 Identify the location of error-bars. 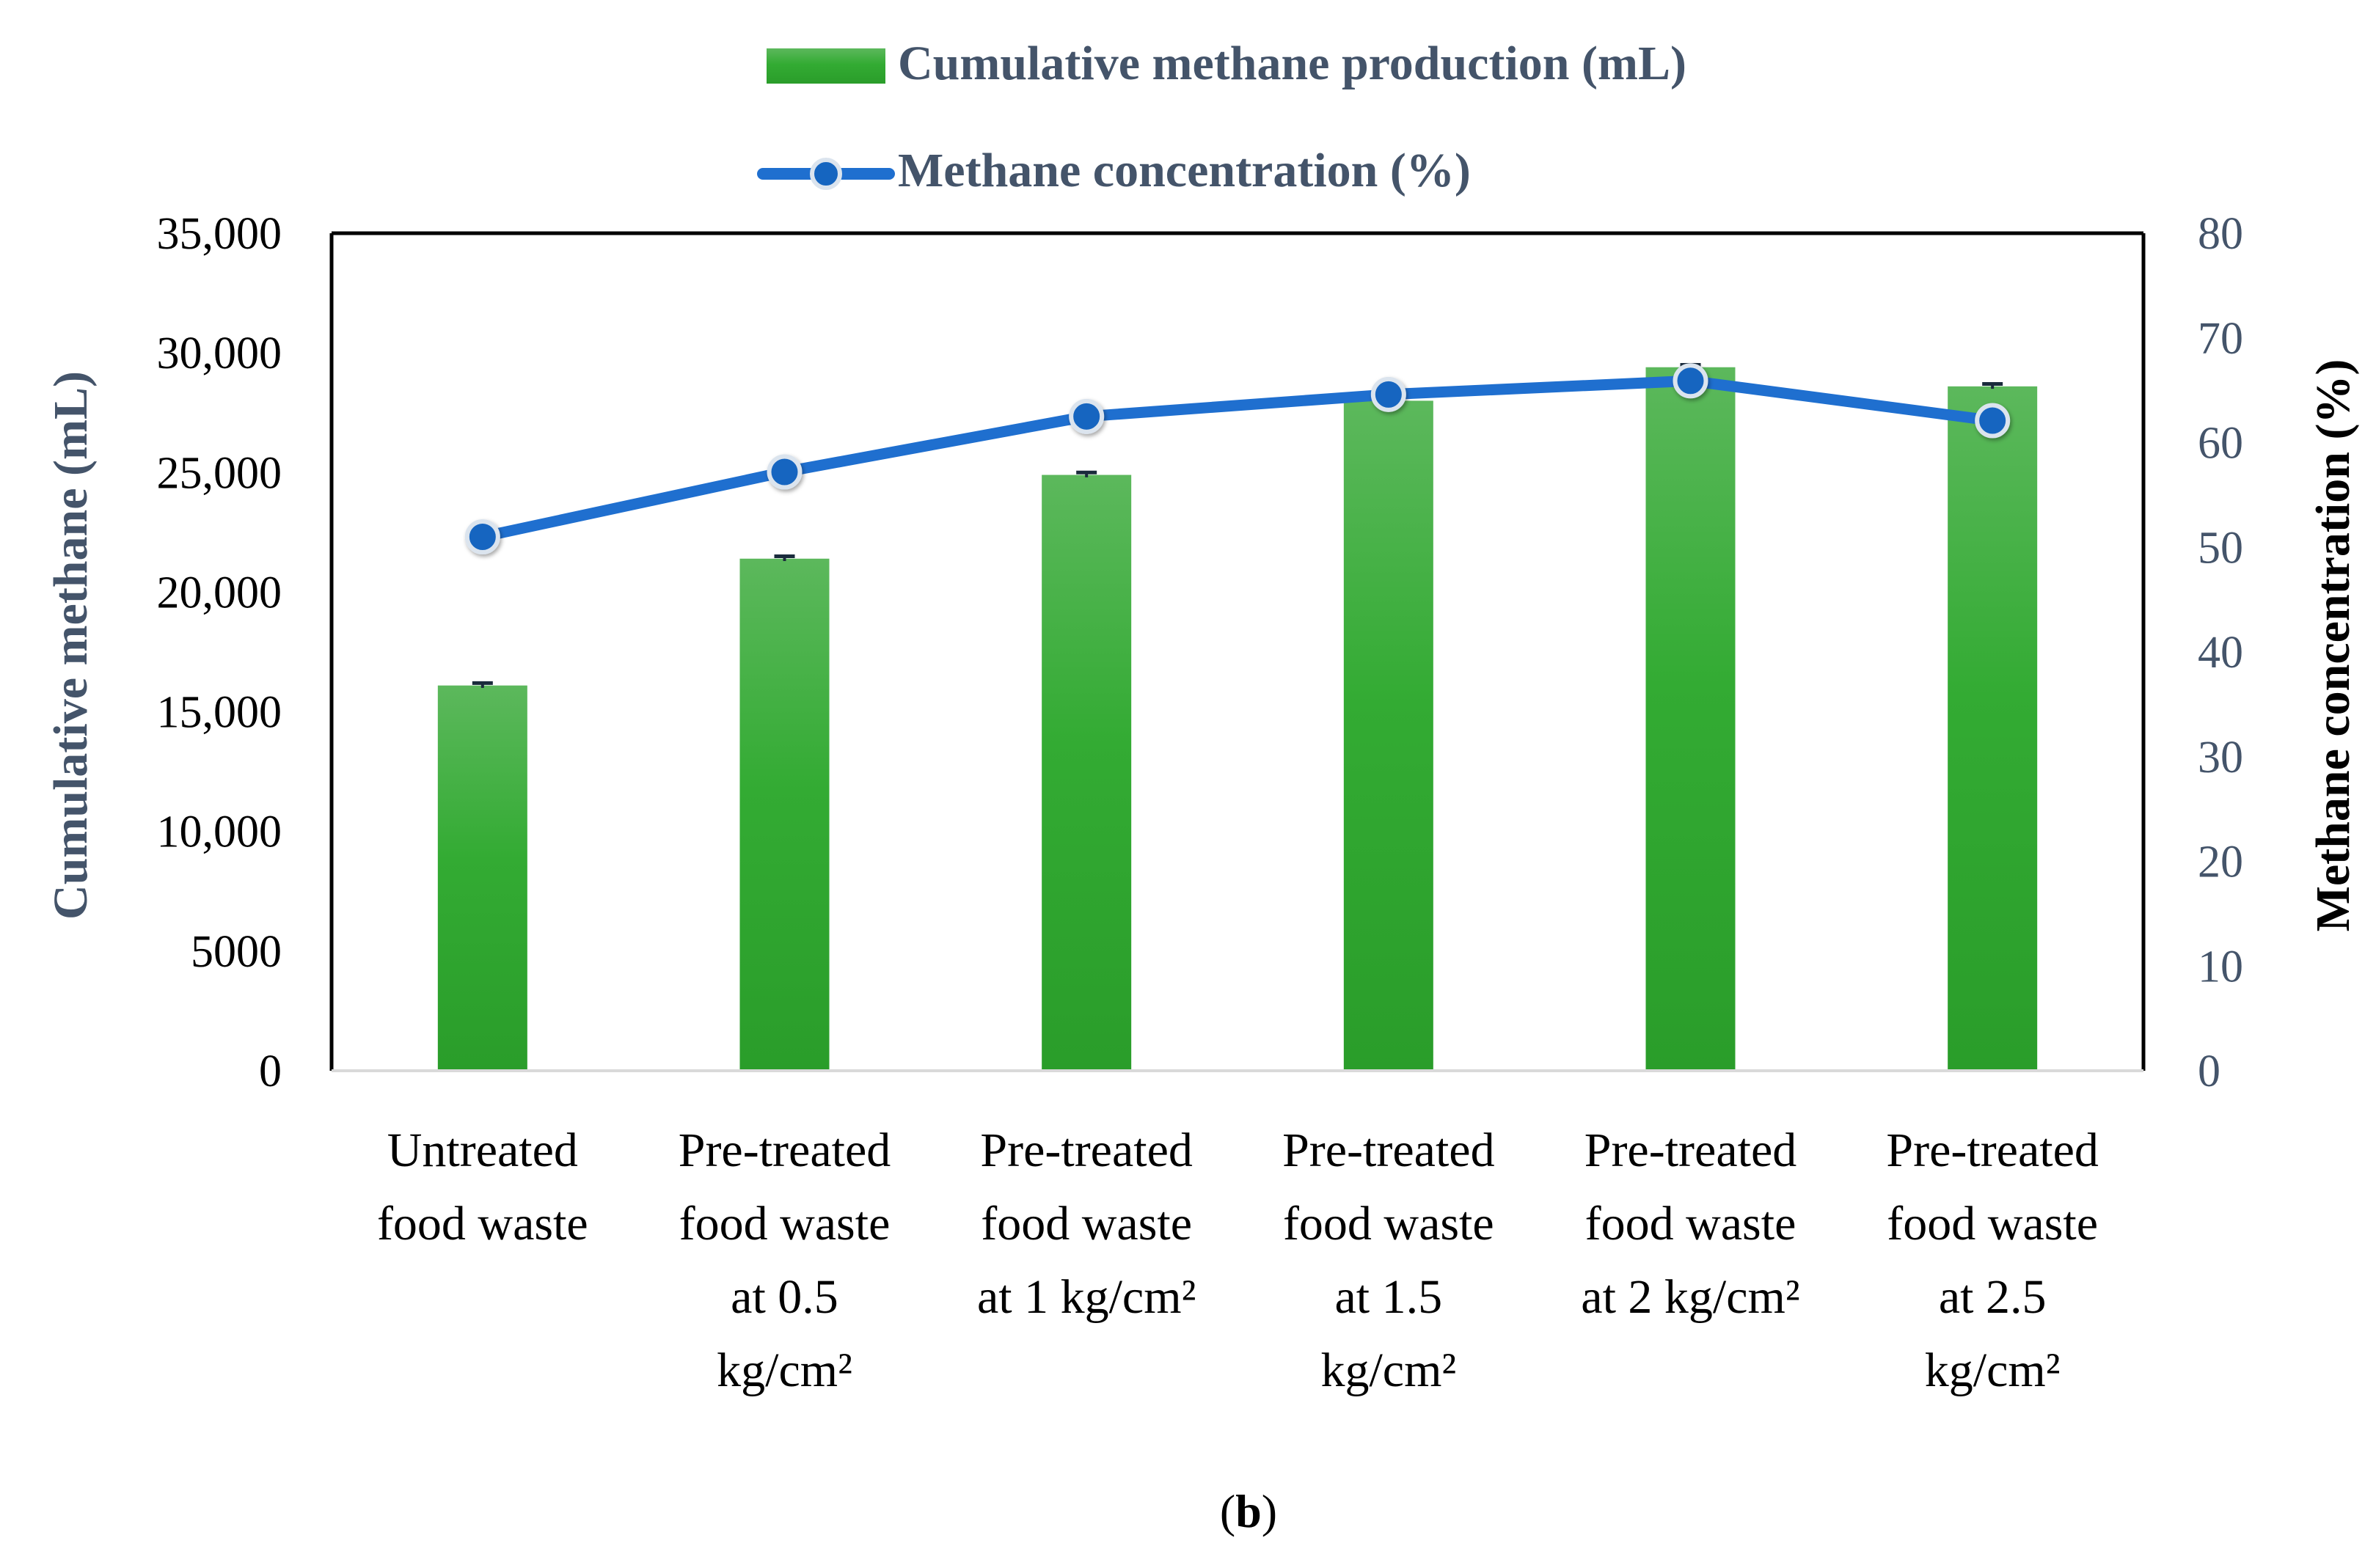
(1237, 525).